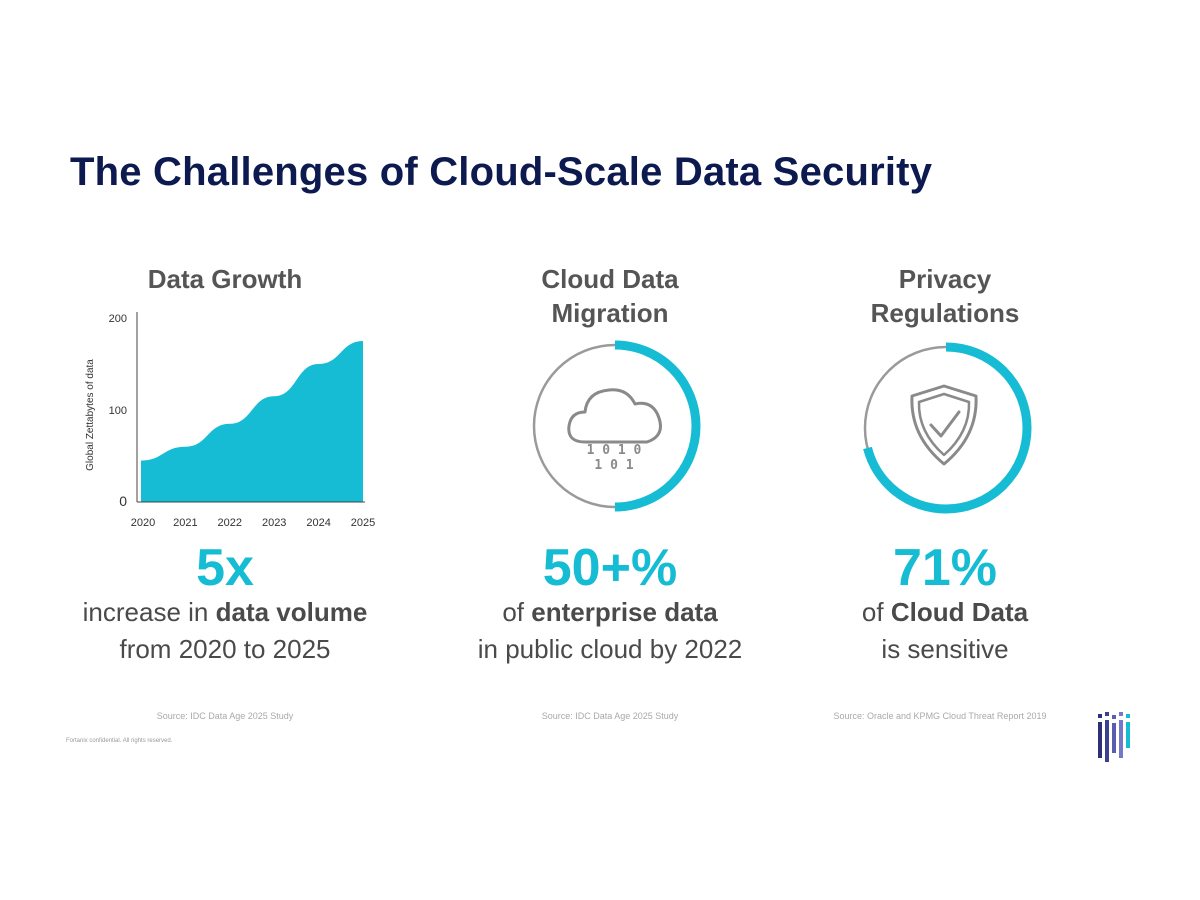 The image size is (1200, 900). I want to click on fortanix-logo, so click(1114, 737).